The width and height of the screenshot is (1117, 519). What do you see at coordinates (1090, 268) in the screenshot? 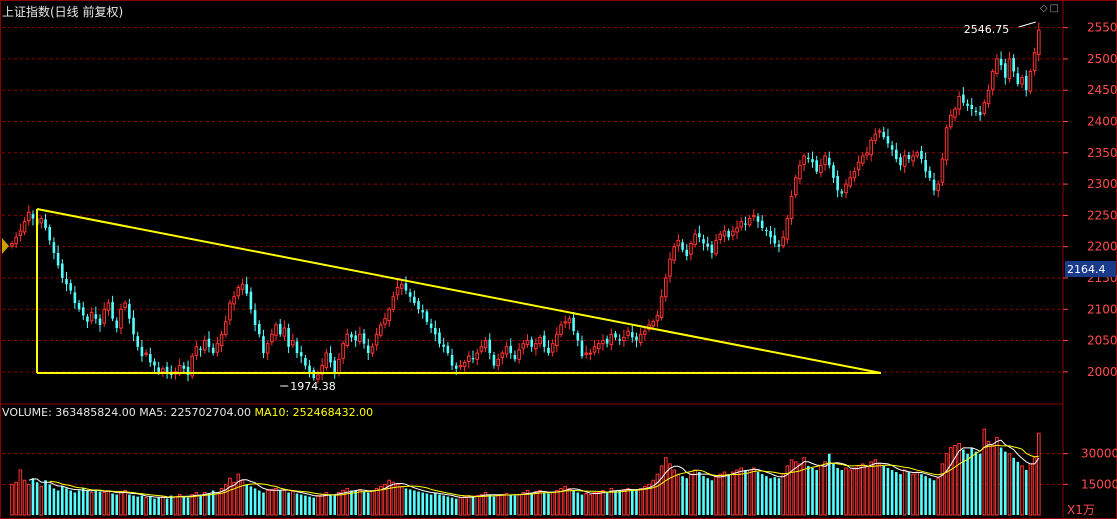
I see `current-price-box` at bounding box center [1090, 268].